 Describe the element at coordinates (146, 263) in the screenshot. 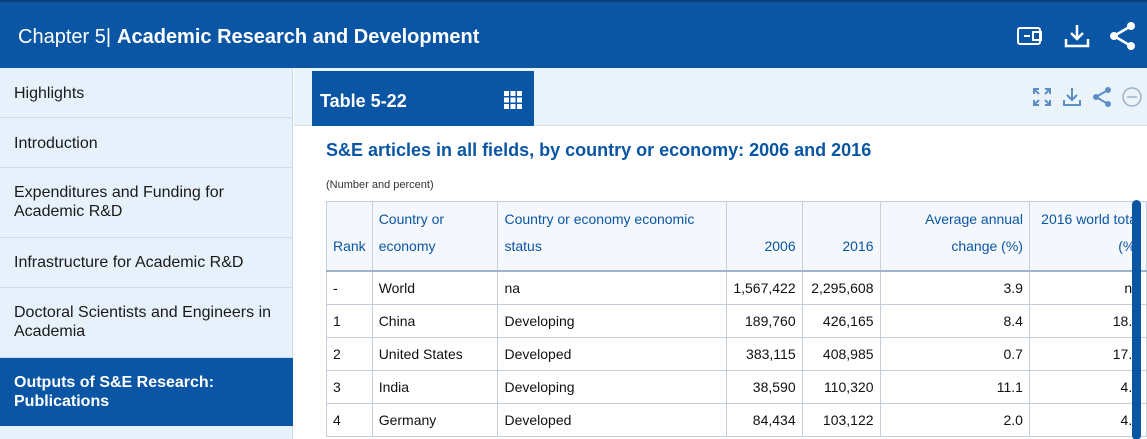

I see `sidebar-item-infrastructure: Infrastructure for Academic R&D` at that location.